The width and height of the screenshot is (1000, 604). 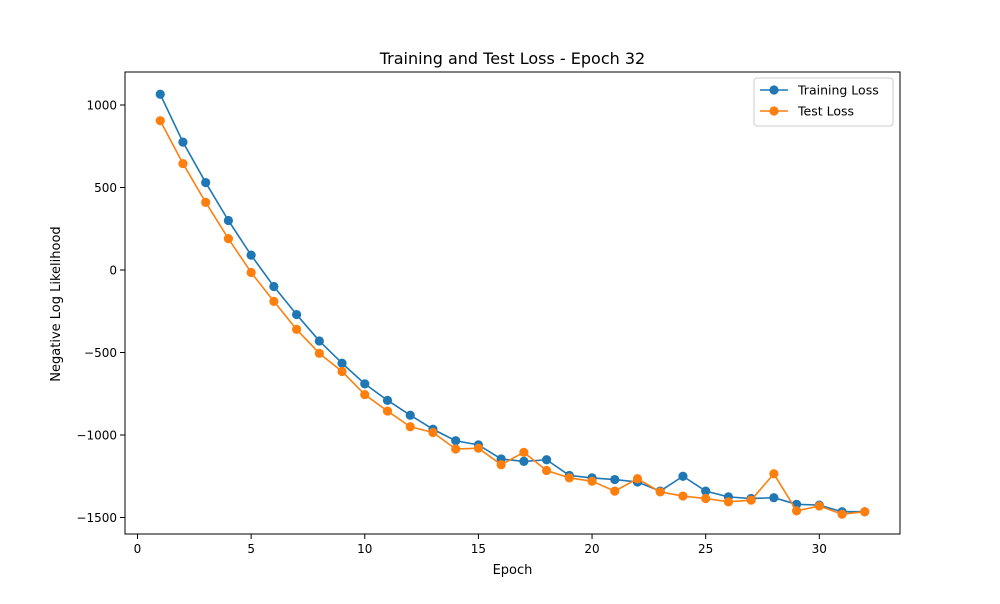 I want to click on legend-item: Training Loss, so click(x=819, y=90).